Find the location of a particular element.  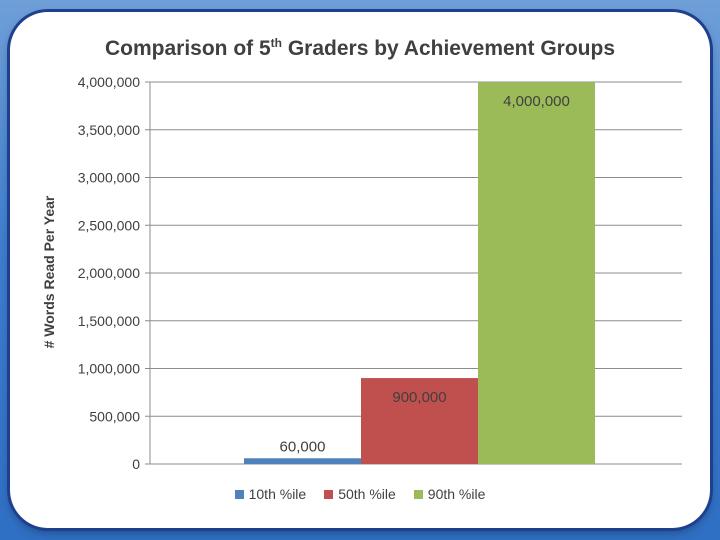

y-tick-label: 2,500,000 is located at coordinates (109, 225).